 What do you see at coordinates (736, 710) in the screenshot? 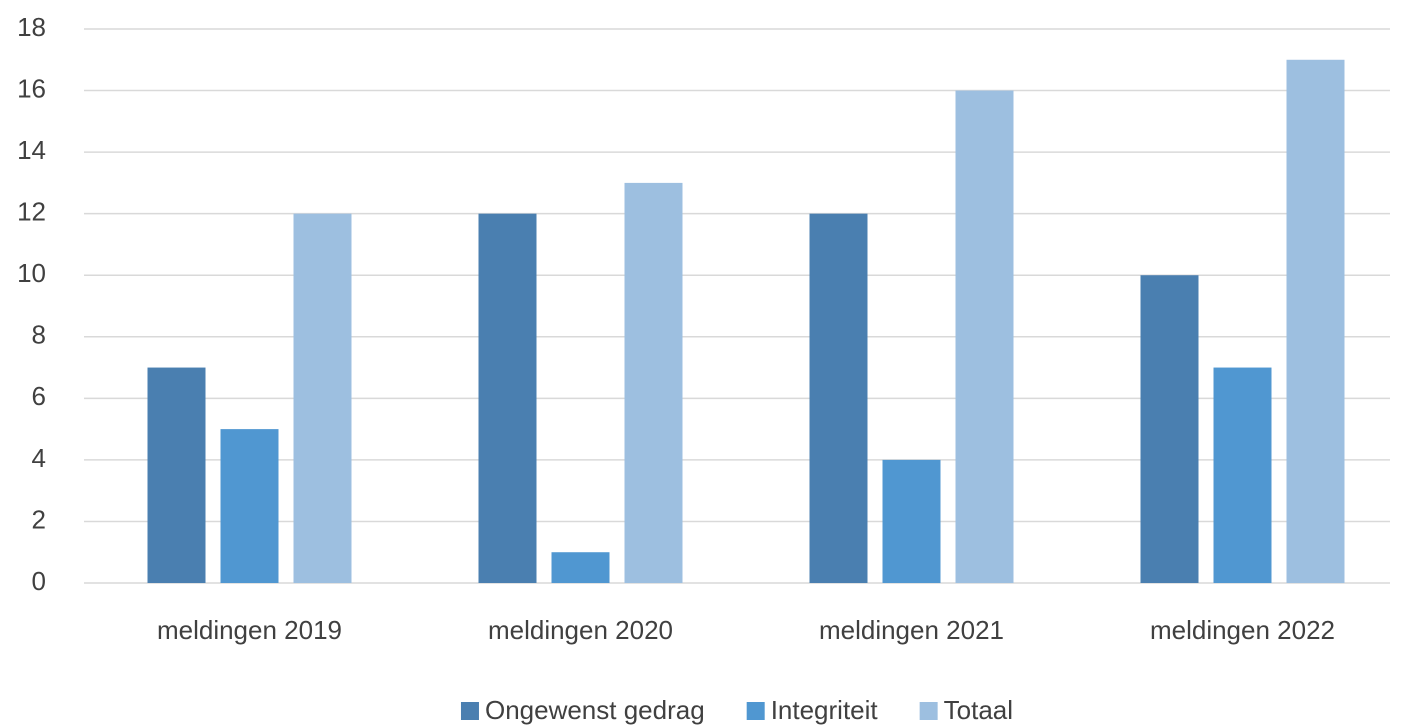
I see `legend: Ongewenst gedrag Integriteit Totaal` at bounding box center [736, 710].